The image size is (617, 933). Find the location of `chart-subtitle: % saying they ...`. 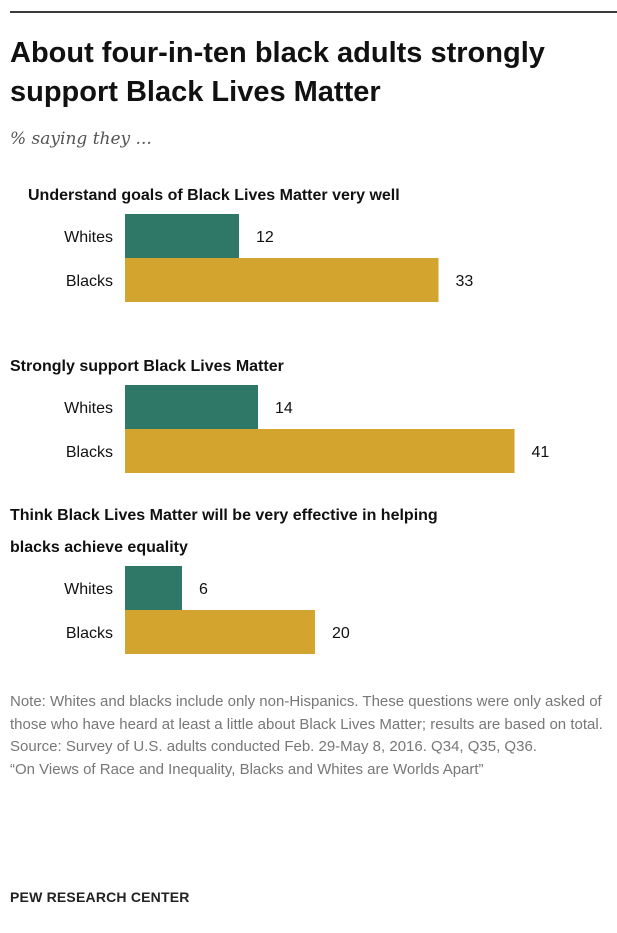

chart-subtitle: % saying they ... is located at coordinates (81, 139).